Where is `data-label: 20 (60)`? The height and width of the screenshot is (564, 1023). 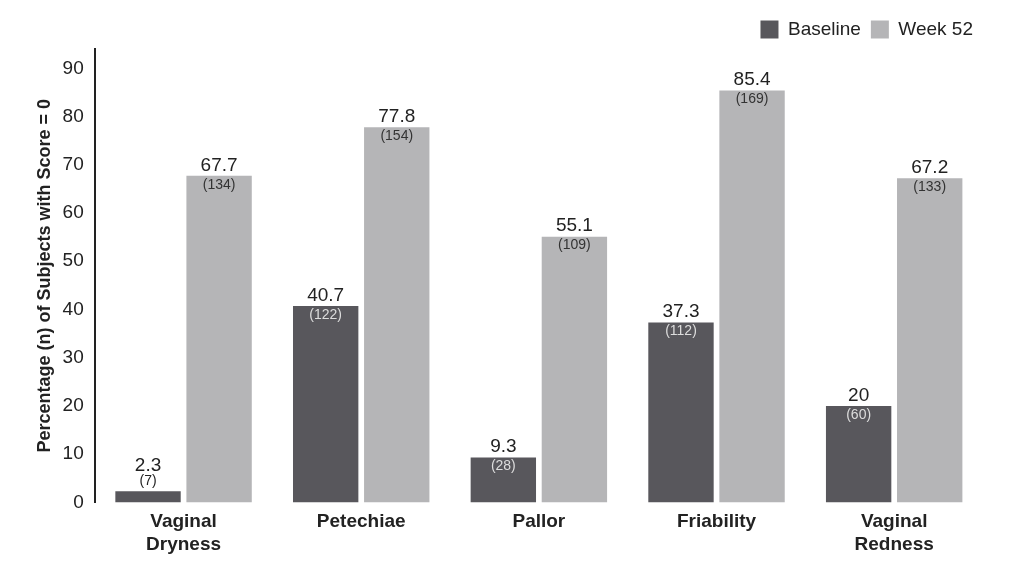 data-label: 20 (60) is located at coordinates (859, 402).